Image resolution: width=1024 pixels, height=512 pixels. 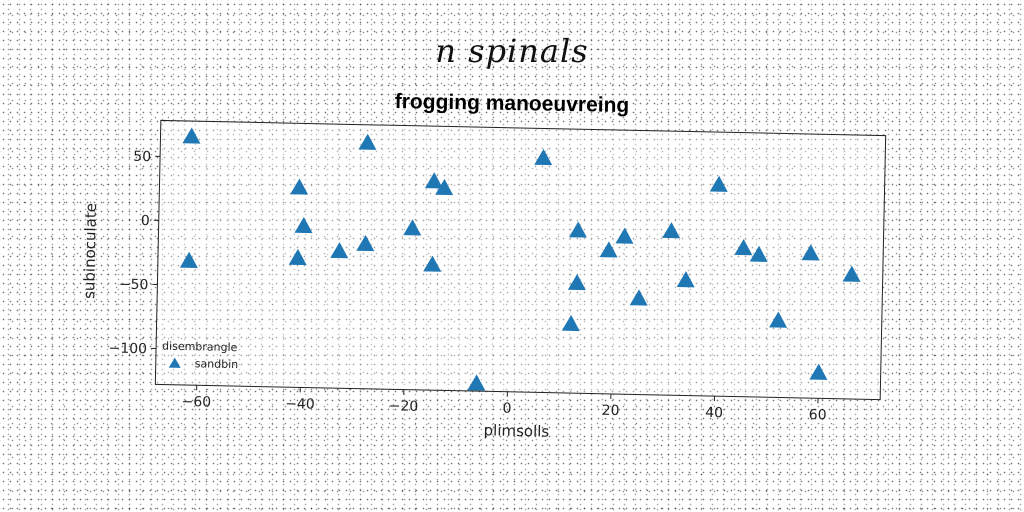 I want to click on chart-suptitle: n spinals, so click(x=512, y=51).